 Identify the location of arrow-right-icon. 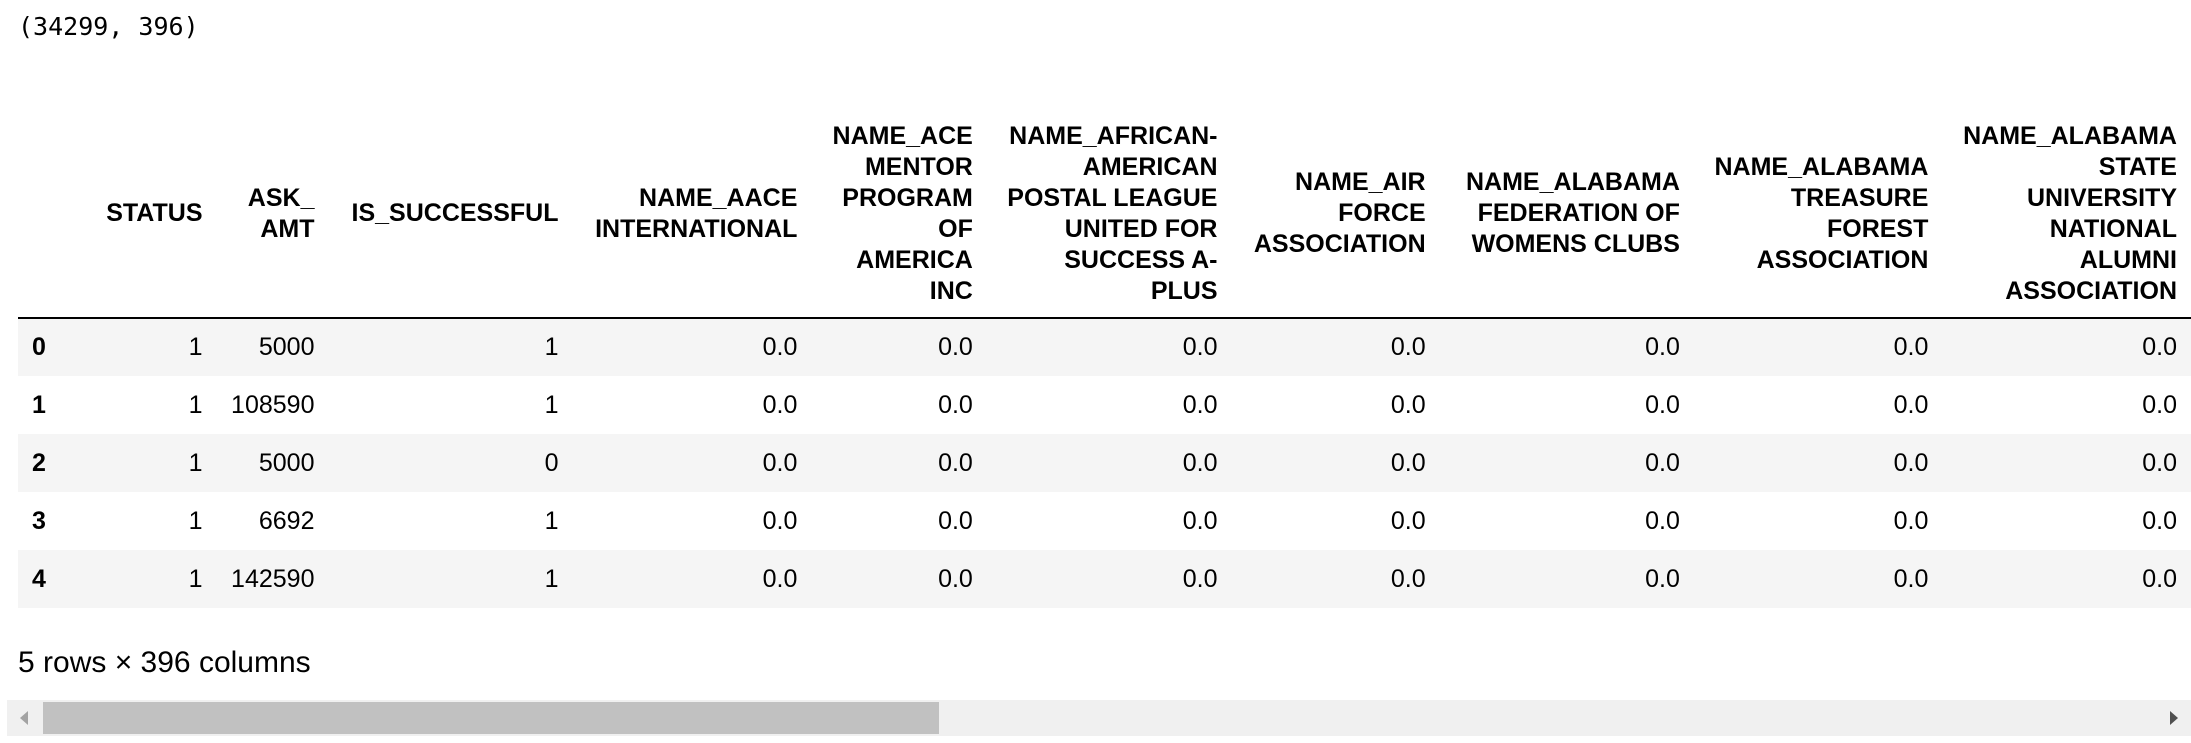
(2173, 718).